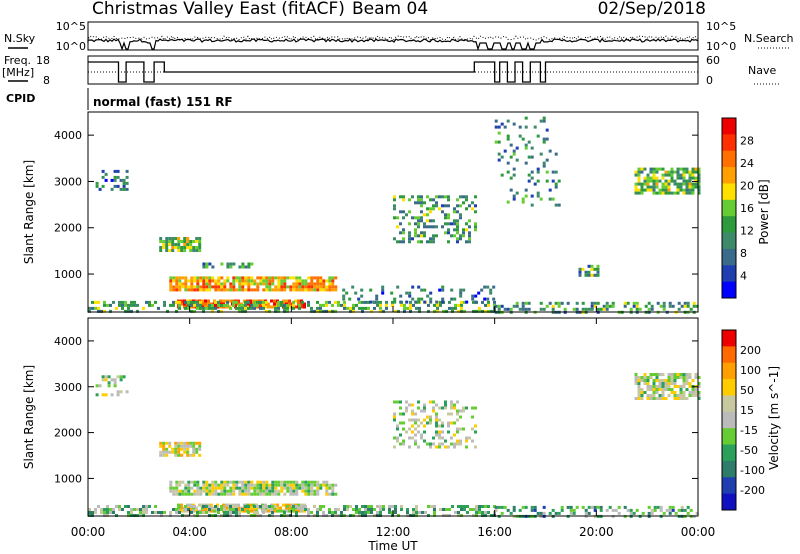 Image resolution: width=800 pixels, height=554 pixels. What do you see at coordinates (729, 469) in the screenshot?
I see `colorbar-segment` at bounding box center [729, 469].